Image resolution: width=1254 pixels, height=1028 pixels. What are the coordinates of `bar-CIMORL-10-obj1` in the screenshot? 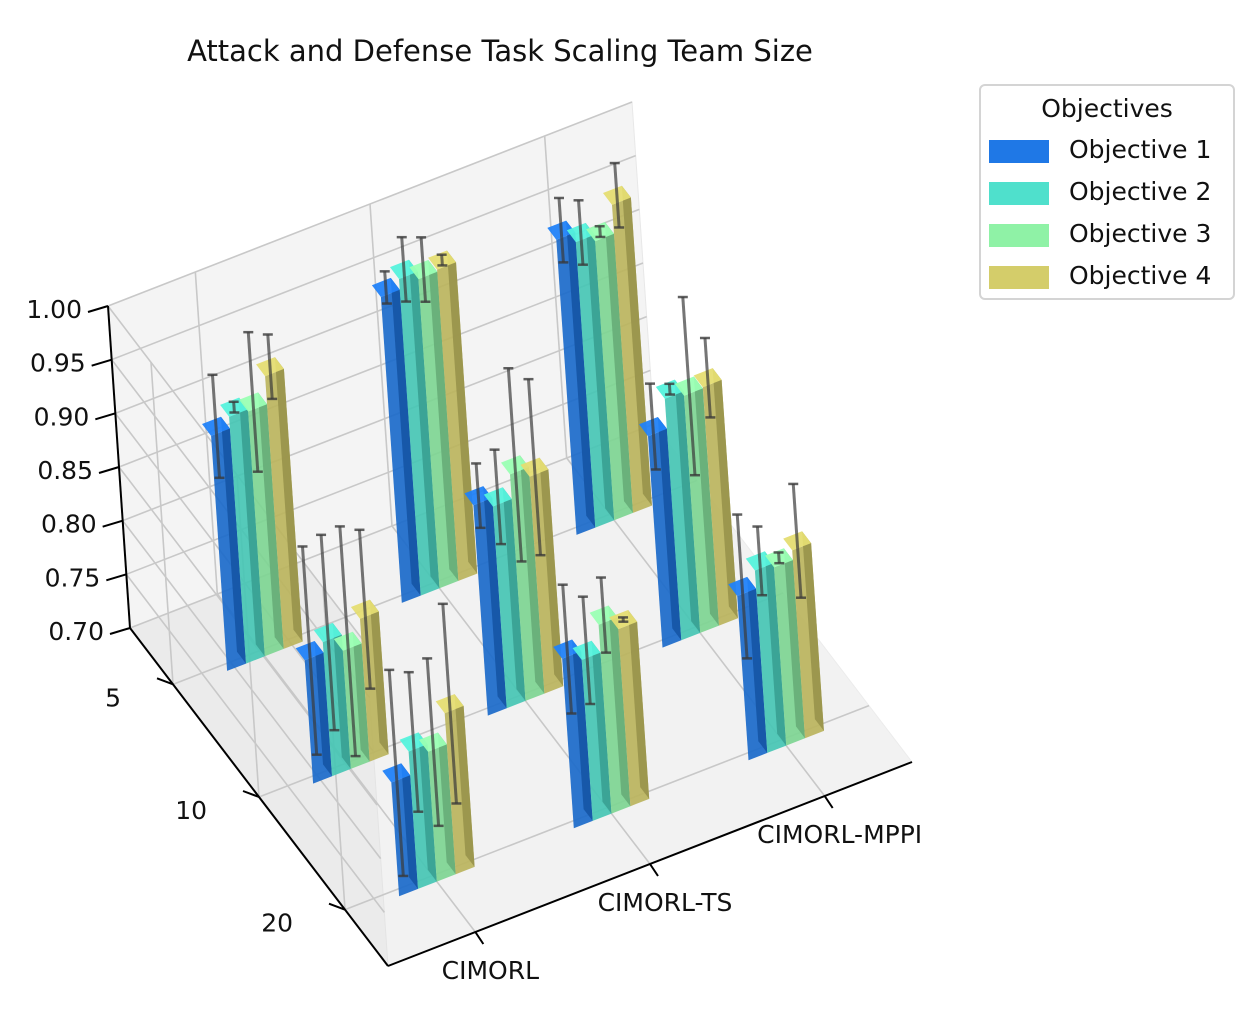 It's located at (313, 664).